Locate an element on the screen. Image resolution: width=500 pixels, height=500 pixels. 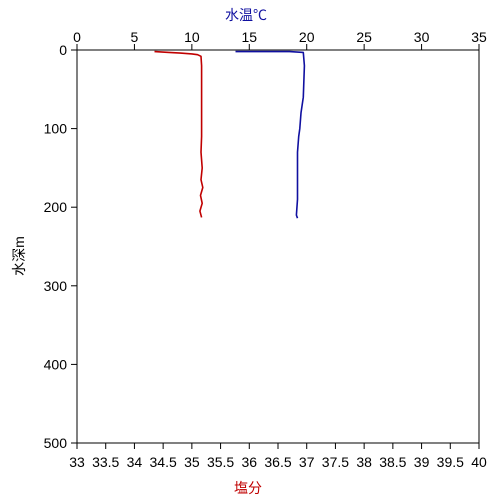
top-tick-label: 25 is located at coordinates (364, 37).